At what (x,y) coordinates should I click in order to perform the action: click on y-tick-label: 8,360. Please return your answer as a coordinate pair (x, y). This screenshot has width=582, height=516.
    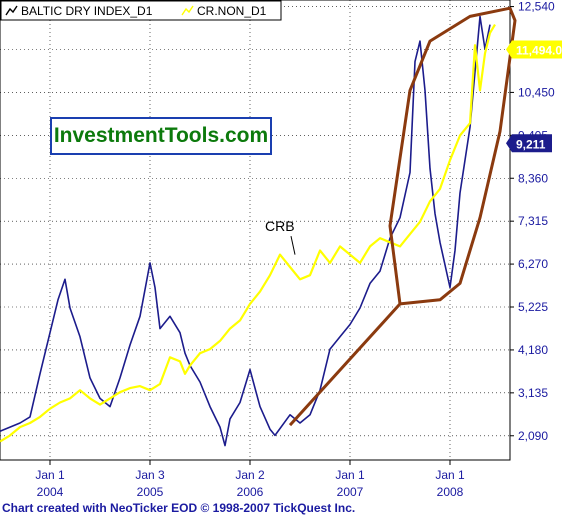
    Looking at the image, I should click on (533, 178).